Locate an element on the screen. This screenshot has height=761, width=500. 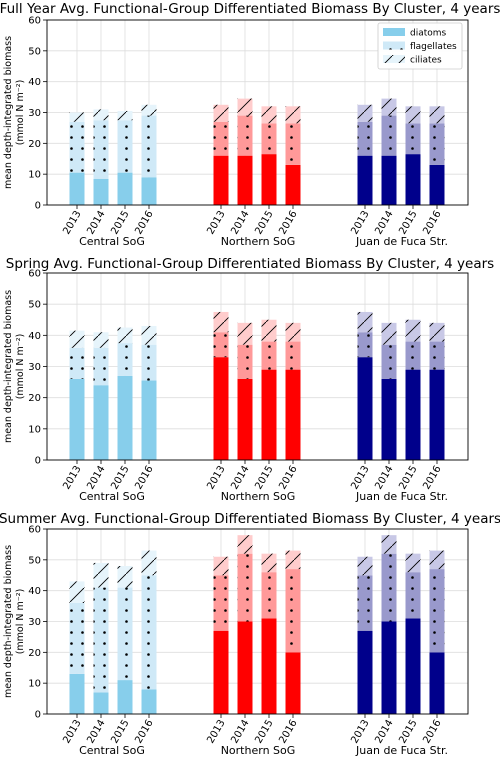
bar-diatoms-northern-sog-2013 is located at coordinates (221, 180).